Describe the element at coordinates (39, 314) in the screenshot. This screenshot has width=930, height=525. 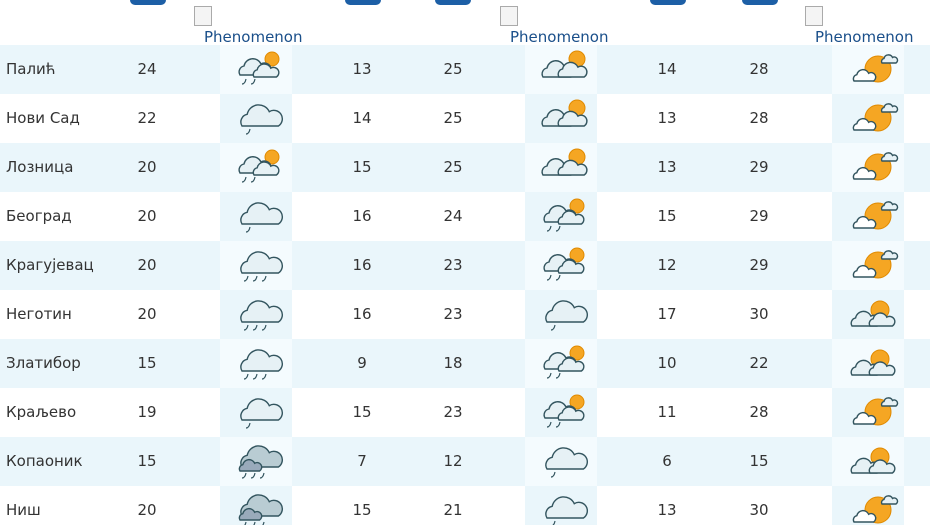
I see `city-name: Неготин` at that location.